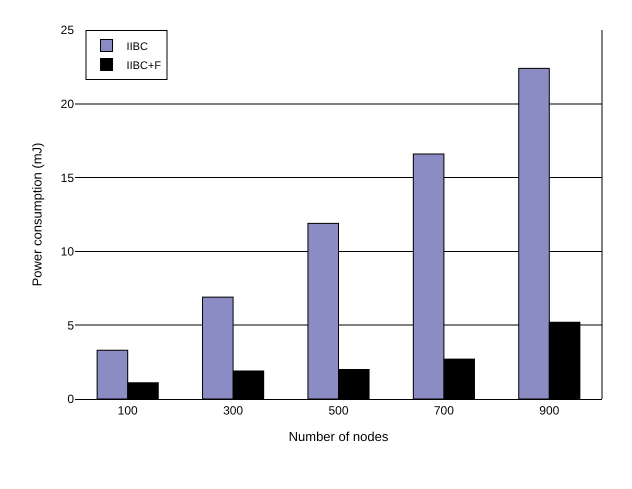 The image size is (632, 489). What do you see at coordinates (144, 66) in the screenshot?
I see `legend-label: IIBC+F` at bounding box center [144, 66].